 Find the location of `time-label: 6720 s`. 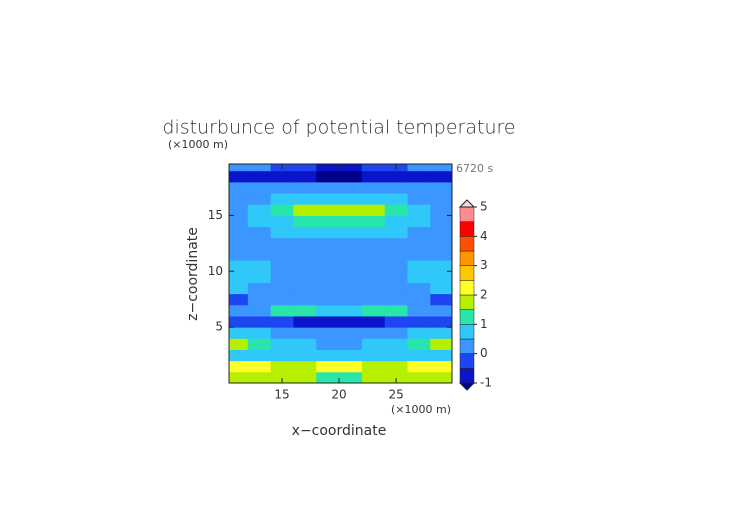

time-label: 6720 s is located at coordinates (474, 168).